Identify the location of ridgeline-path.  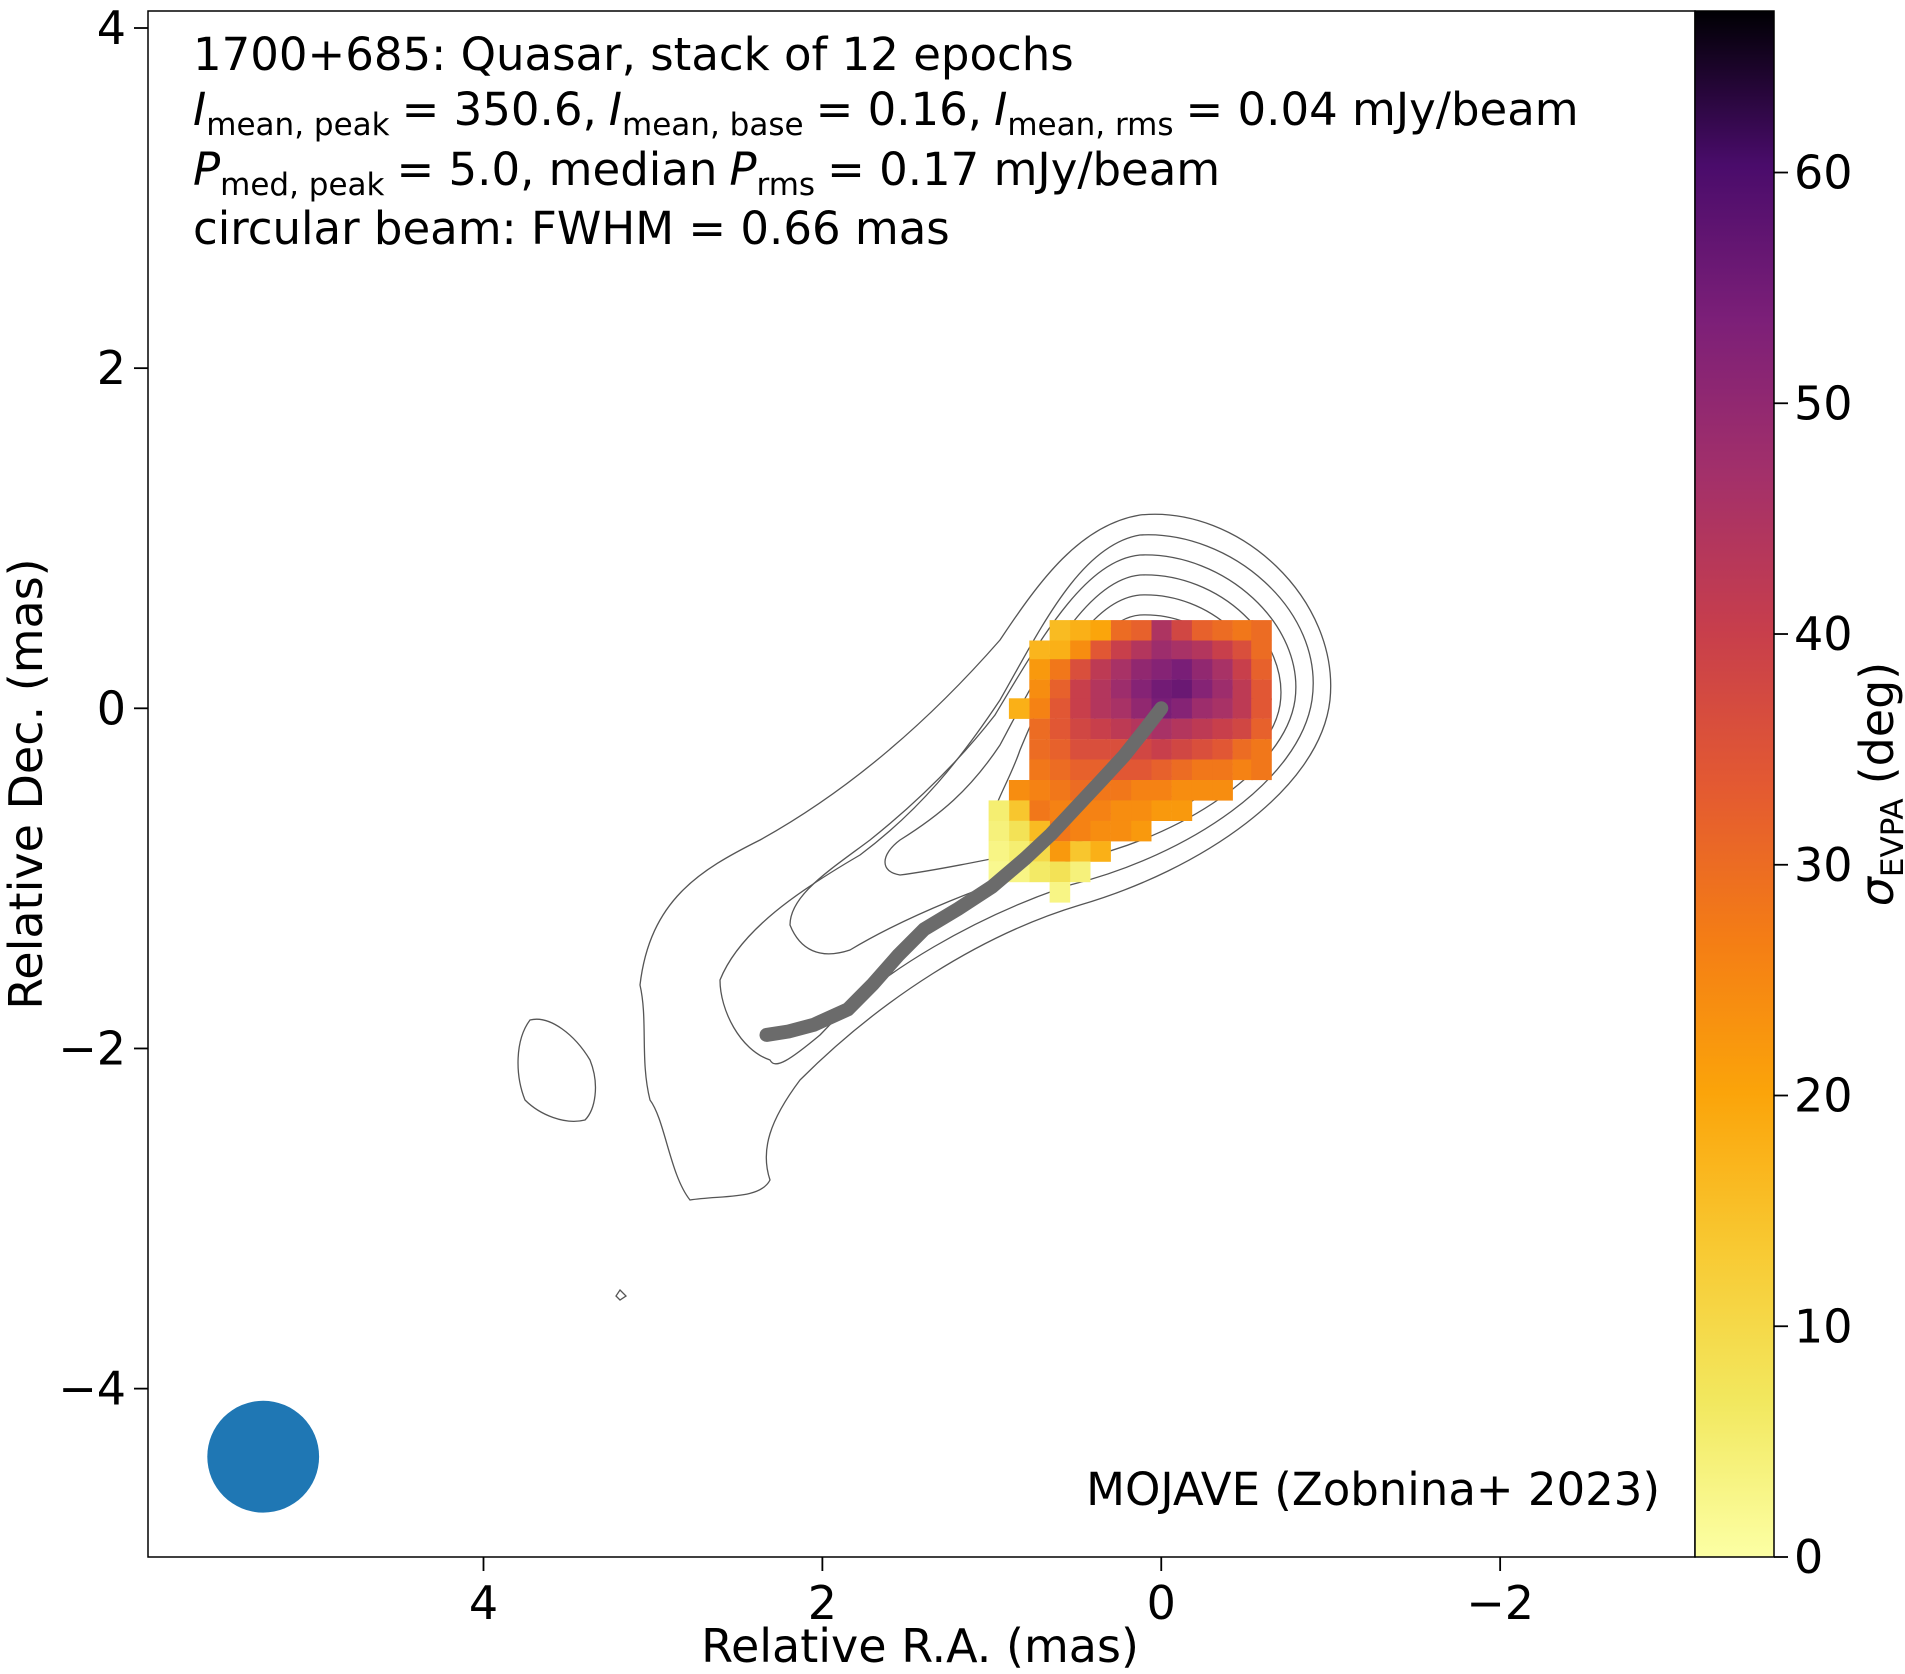
(964, 871).